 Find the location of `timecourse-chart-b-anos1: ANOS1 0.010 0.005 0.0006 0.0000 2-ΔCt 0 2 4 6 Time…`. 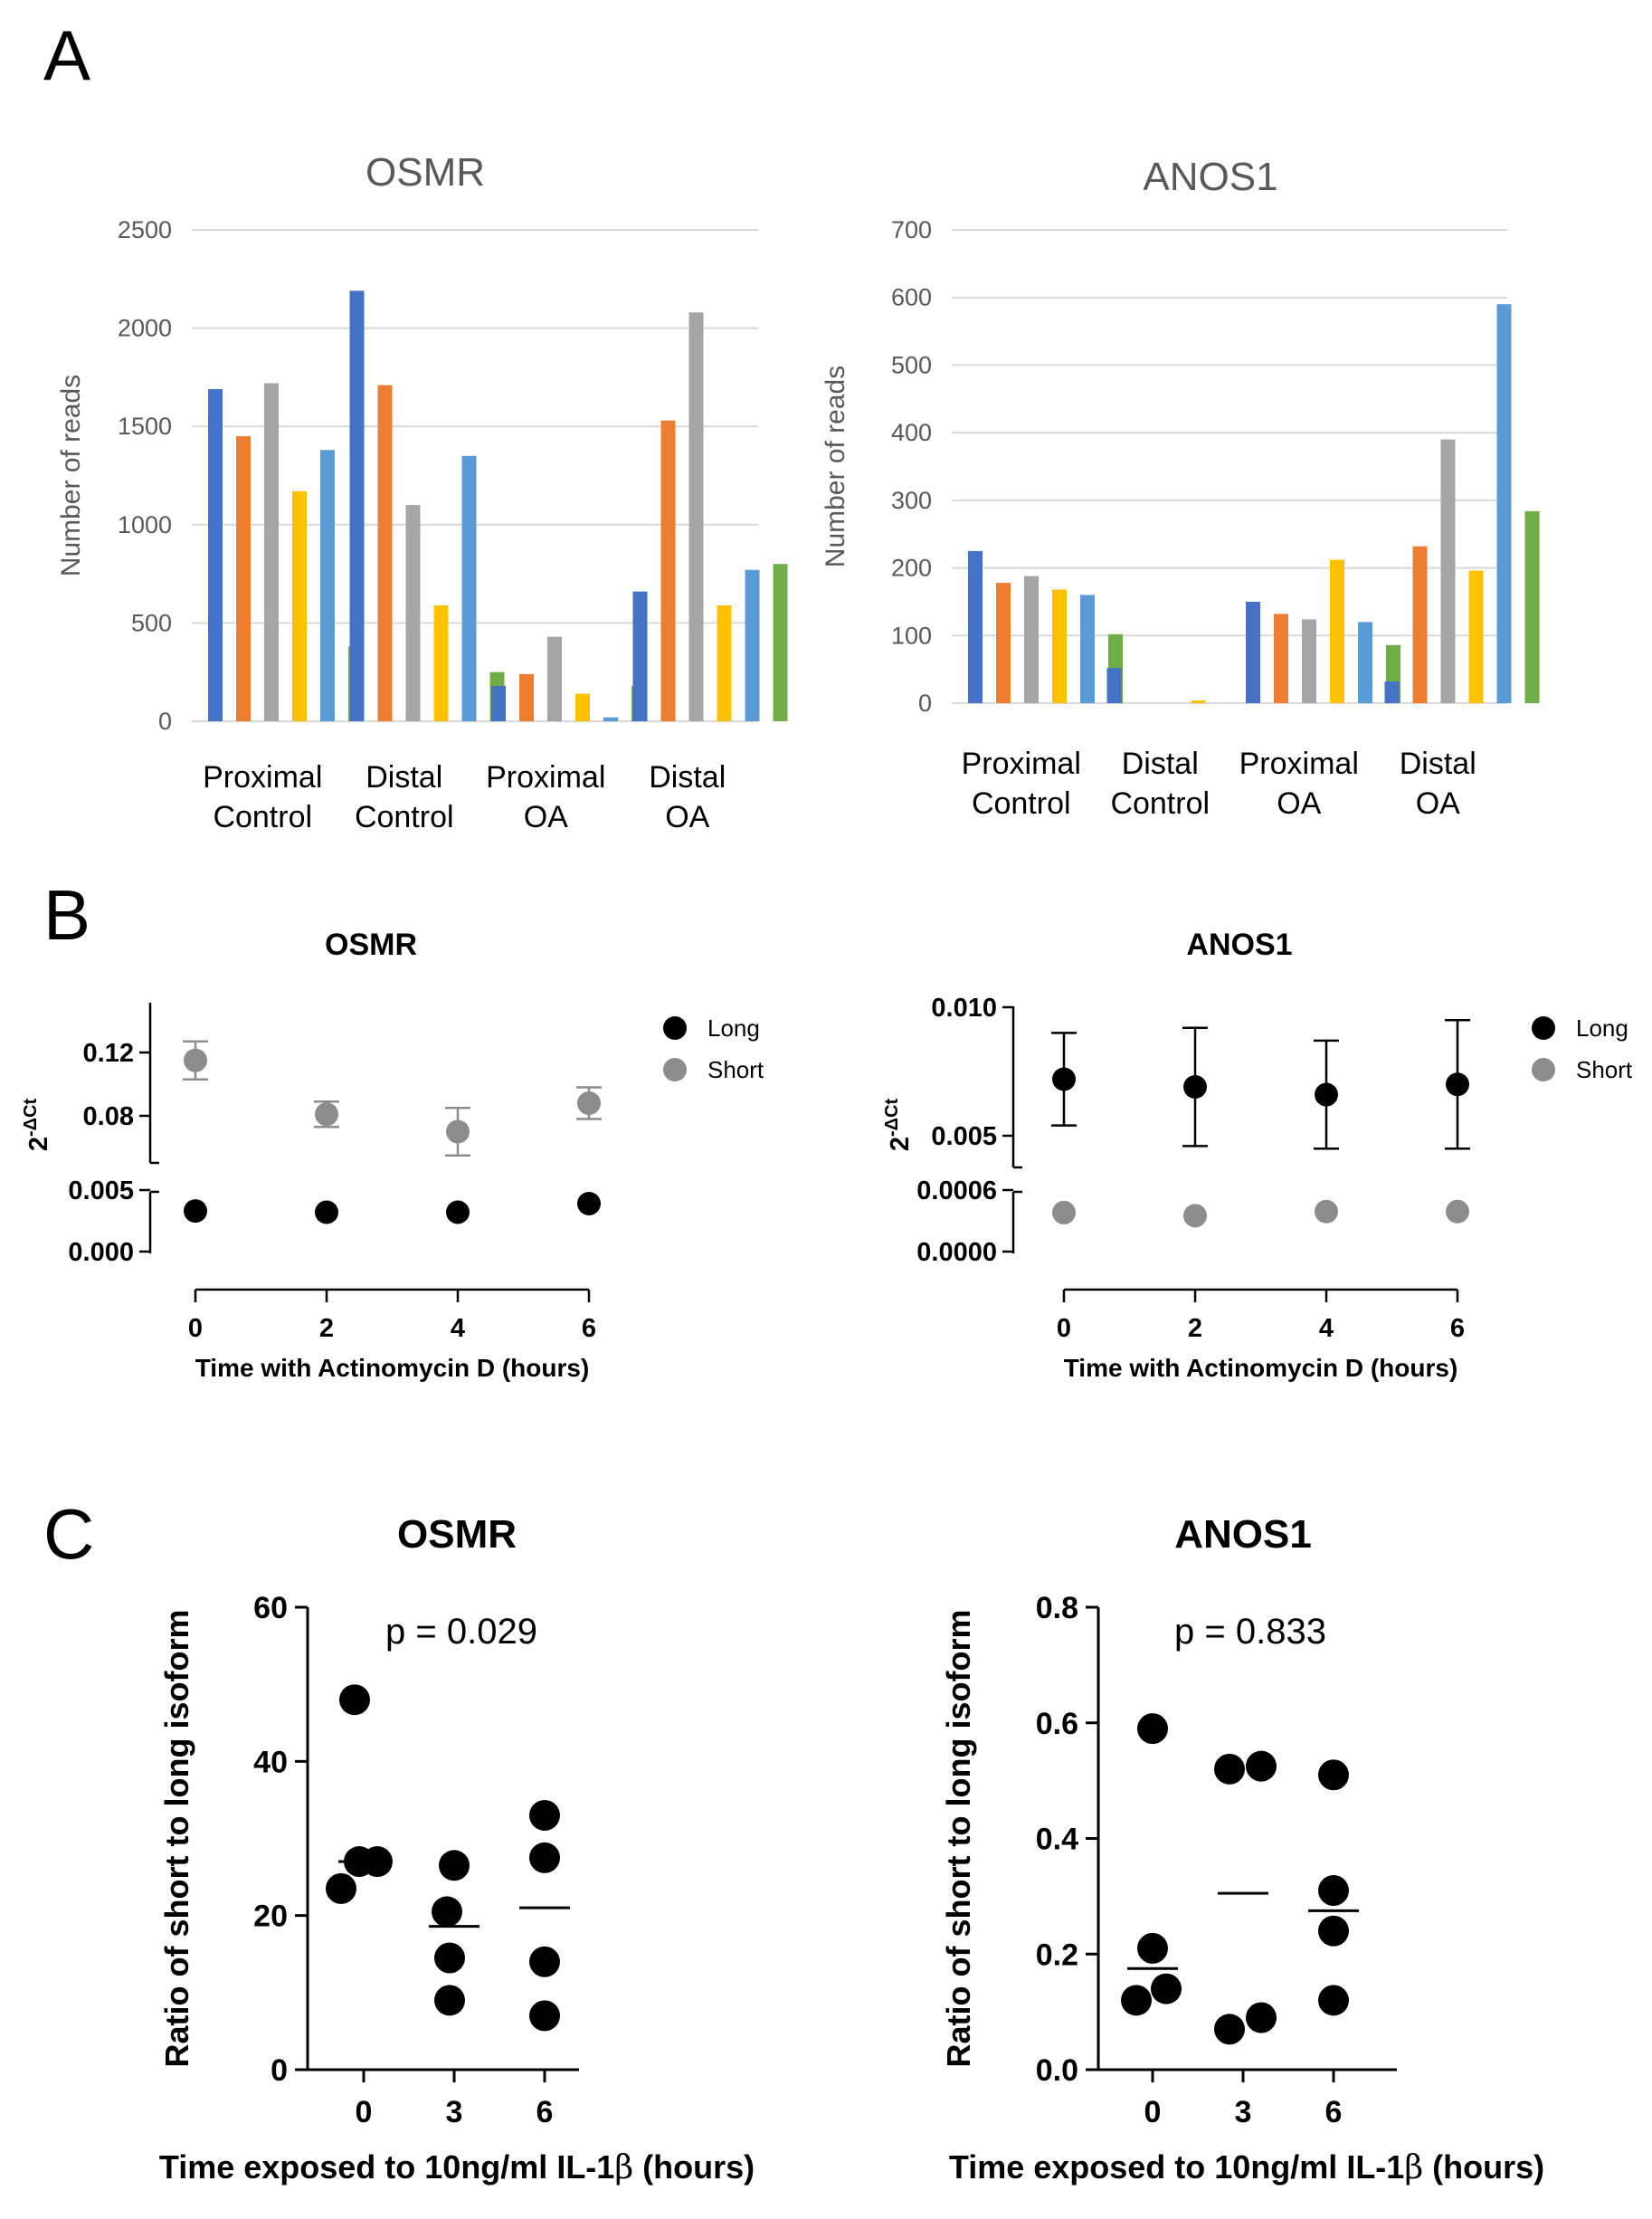

timecourse-chart-b-anos1: ANOS1 0.010 0.005 0.0006 0.0000 2-ΔCt 0 2 4 6 Time… is located at coordinates (1257, 1155).